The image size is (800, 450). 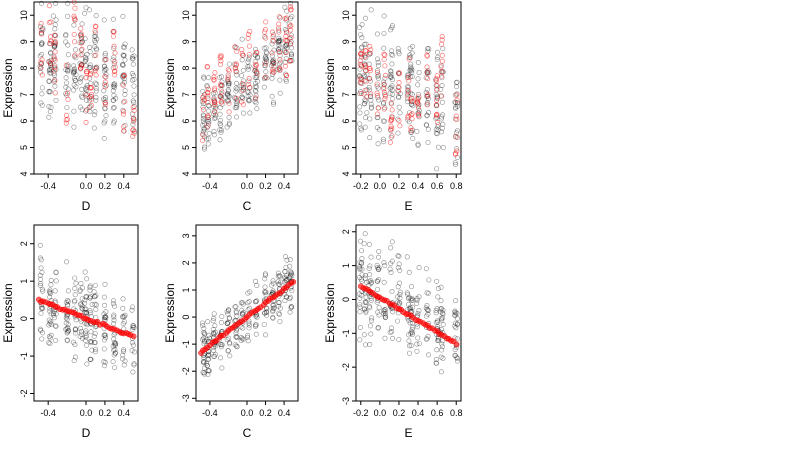 I want to click on x-tick-label: 0.0, so click(x=247, y=186).